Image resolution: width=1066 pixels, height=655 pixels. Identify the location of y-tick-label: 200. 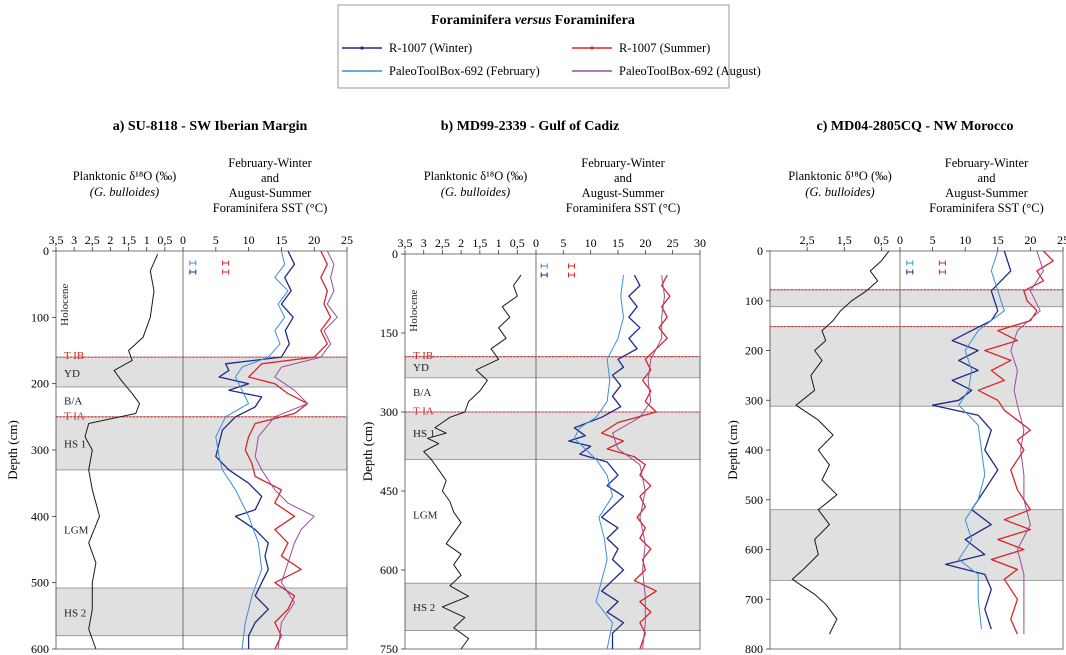
(40, 384).